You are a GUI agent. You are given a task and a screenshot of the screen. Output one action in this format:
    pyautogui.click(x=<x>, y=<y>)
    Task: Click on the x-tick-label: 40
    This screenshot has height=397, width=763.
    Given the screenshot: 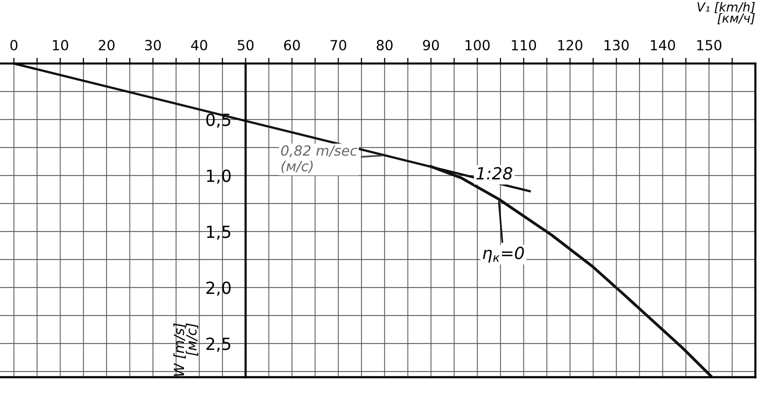 What is the action you would take?
    pyautogui.click(x=199, y=45)
    